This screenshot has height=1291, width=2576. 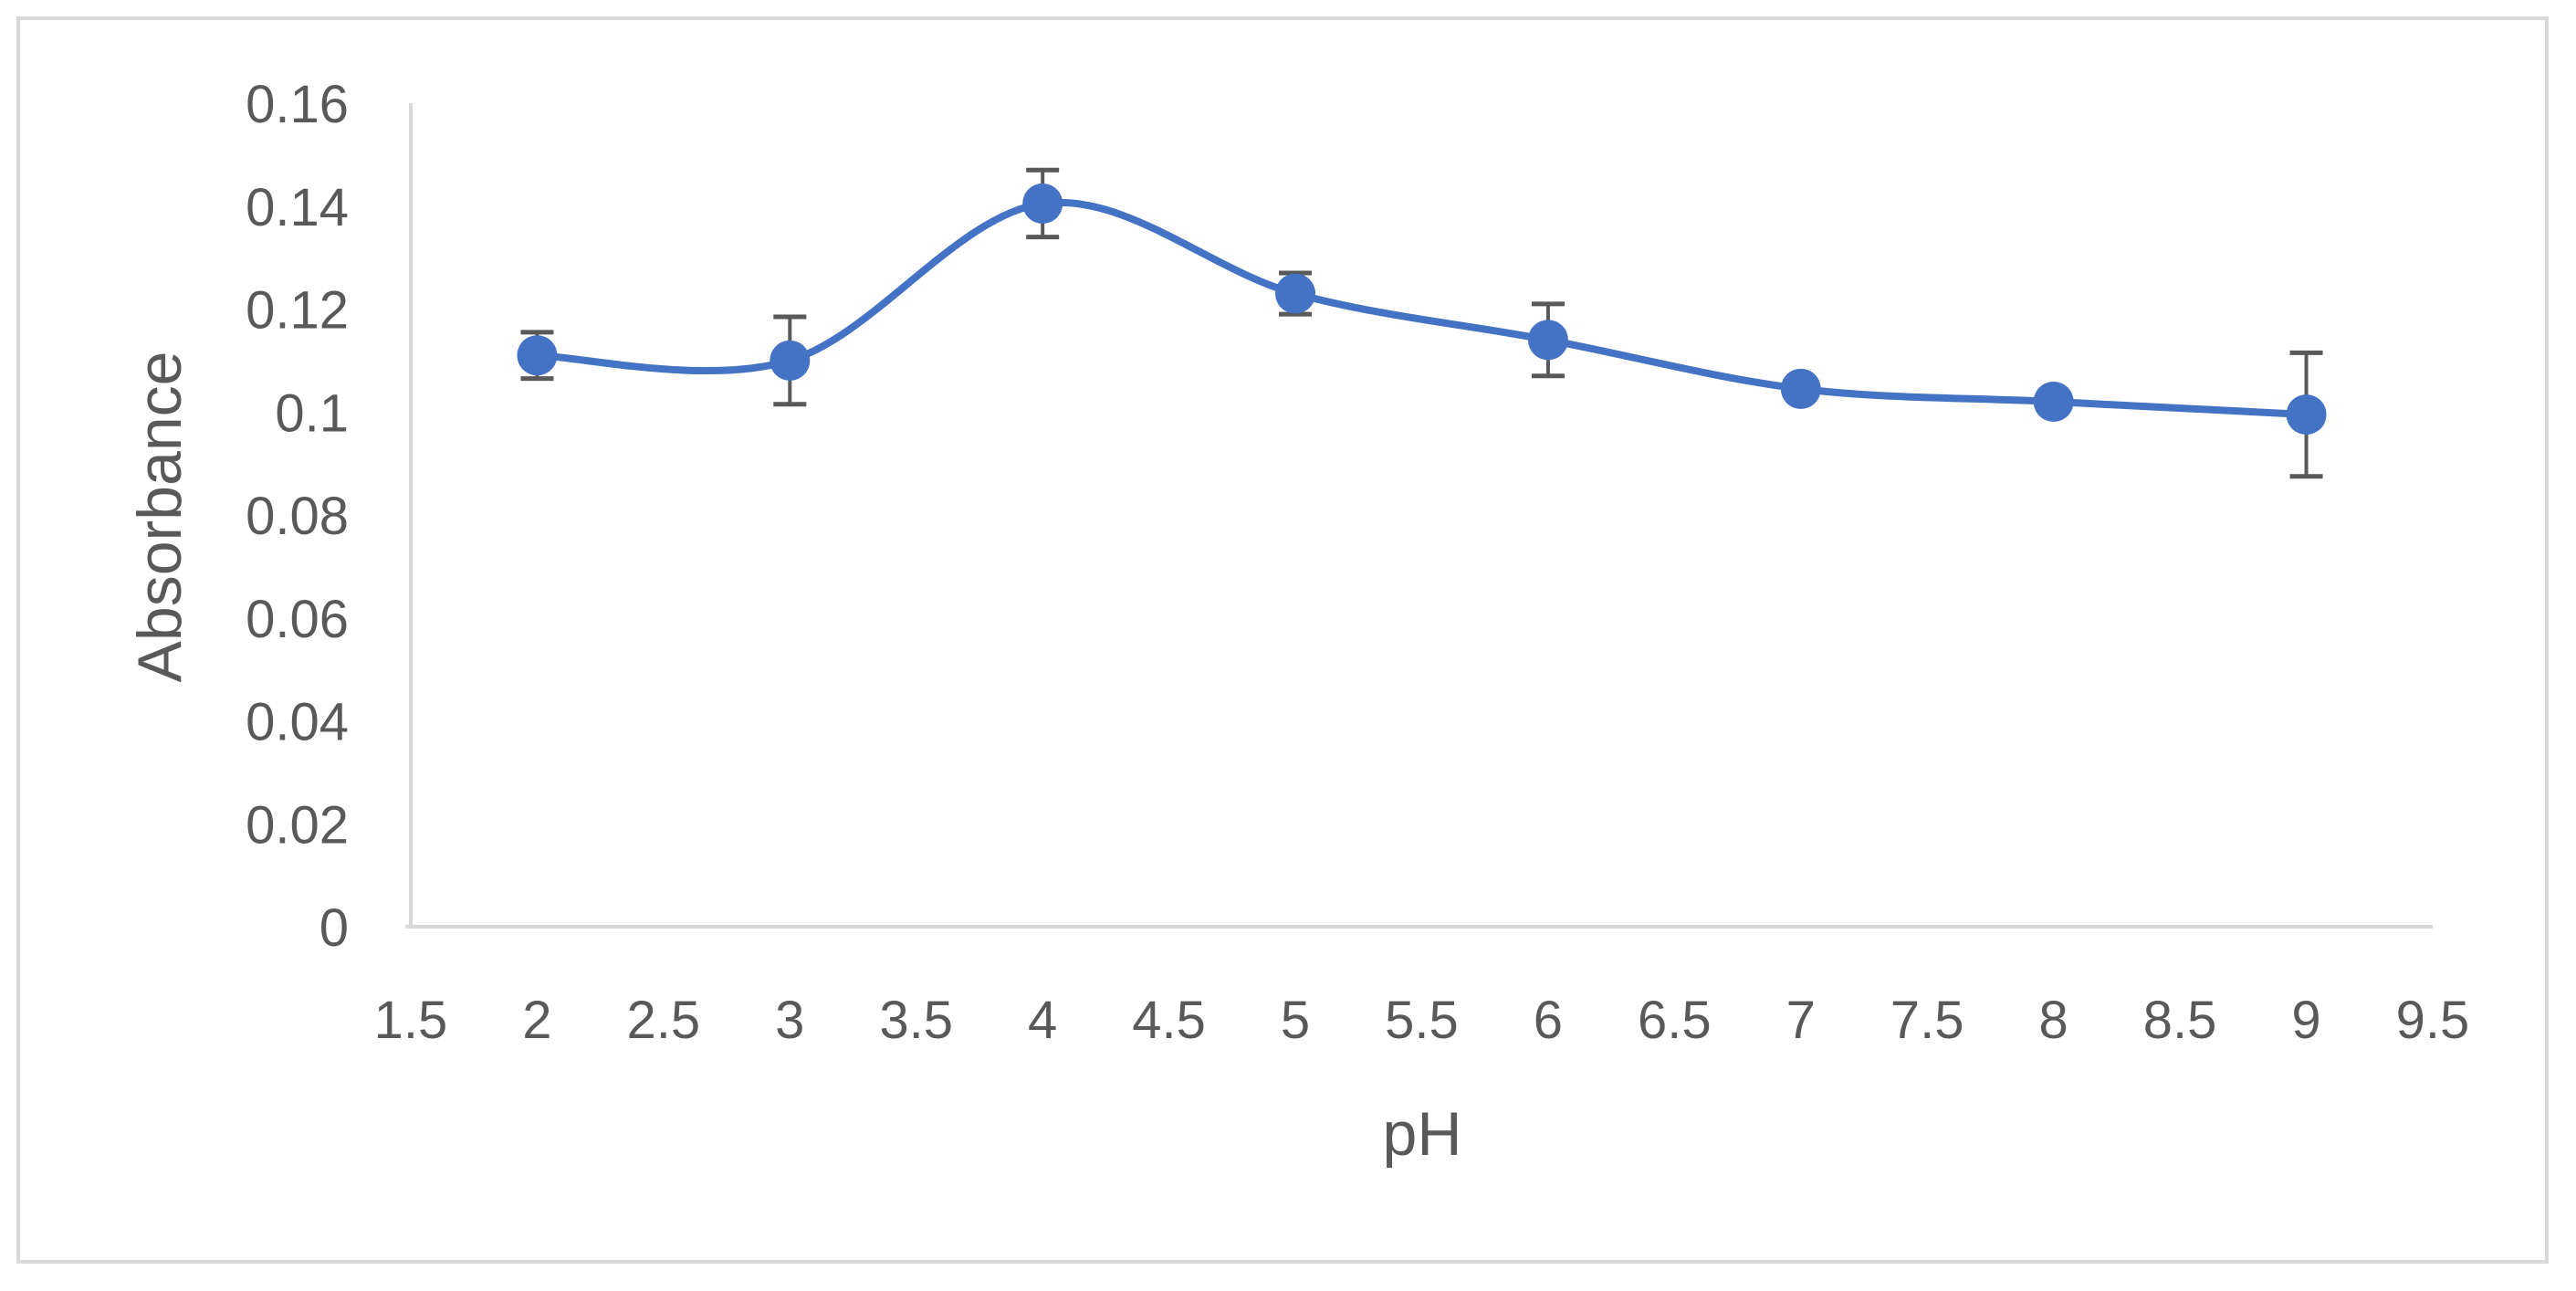 I want to click on x-tick-label: 5, so click(x=1295, y=1020).